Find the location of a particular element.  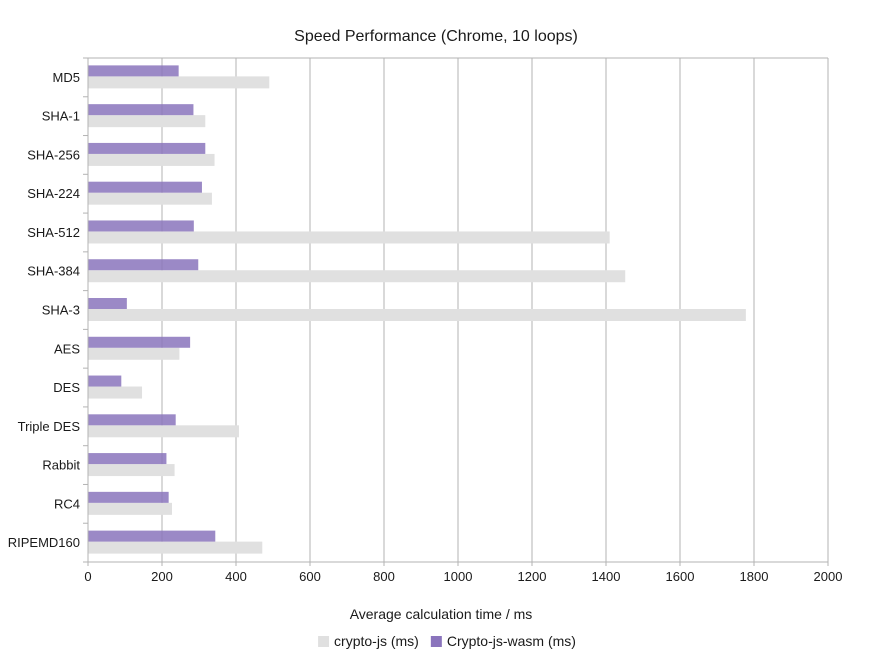

category-label-triple-des: Triple DES is located at coordinates (49, 426).